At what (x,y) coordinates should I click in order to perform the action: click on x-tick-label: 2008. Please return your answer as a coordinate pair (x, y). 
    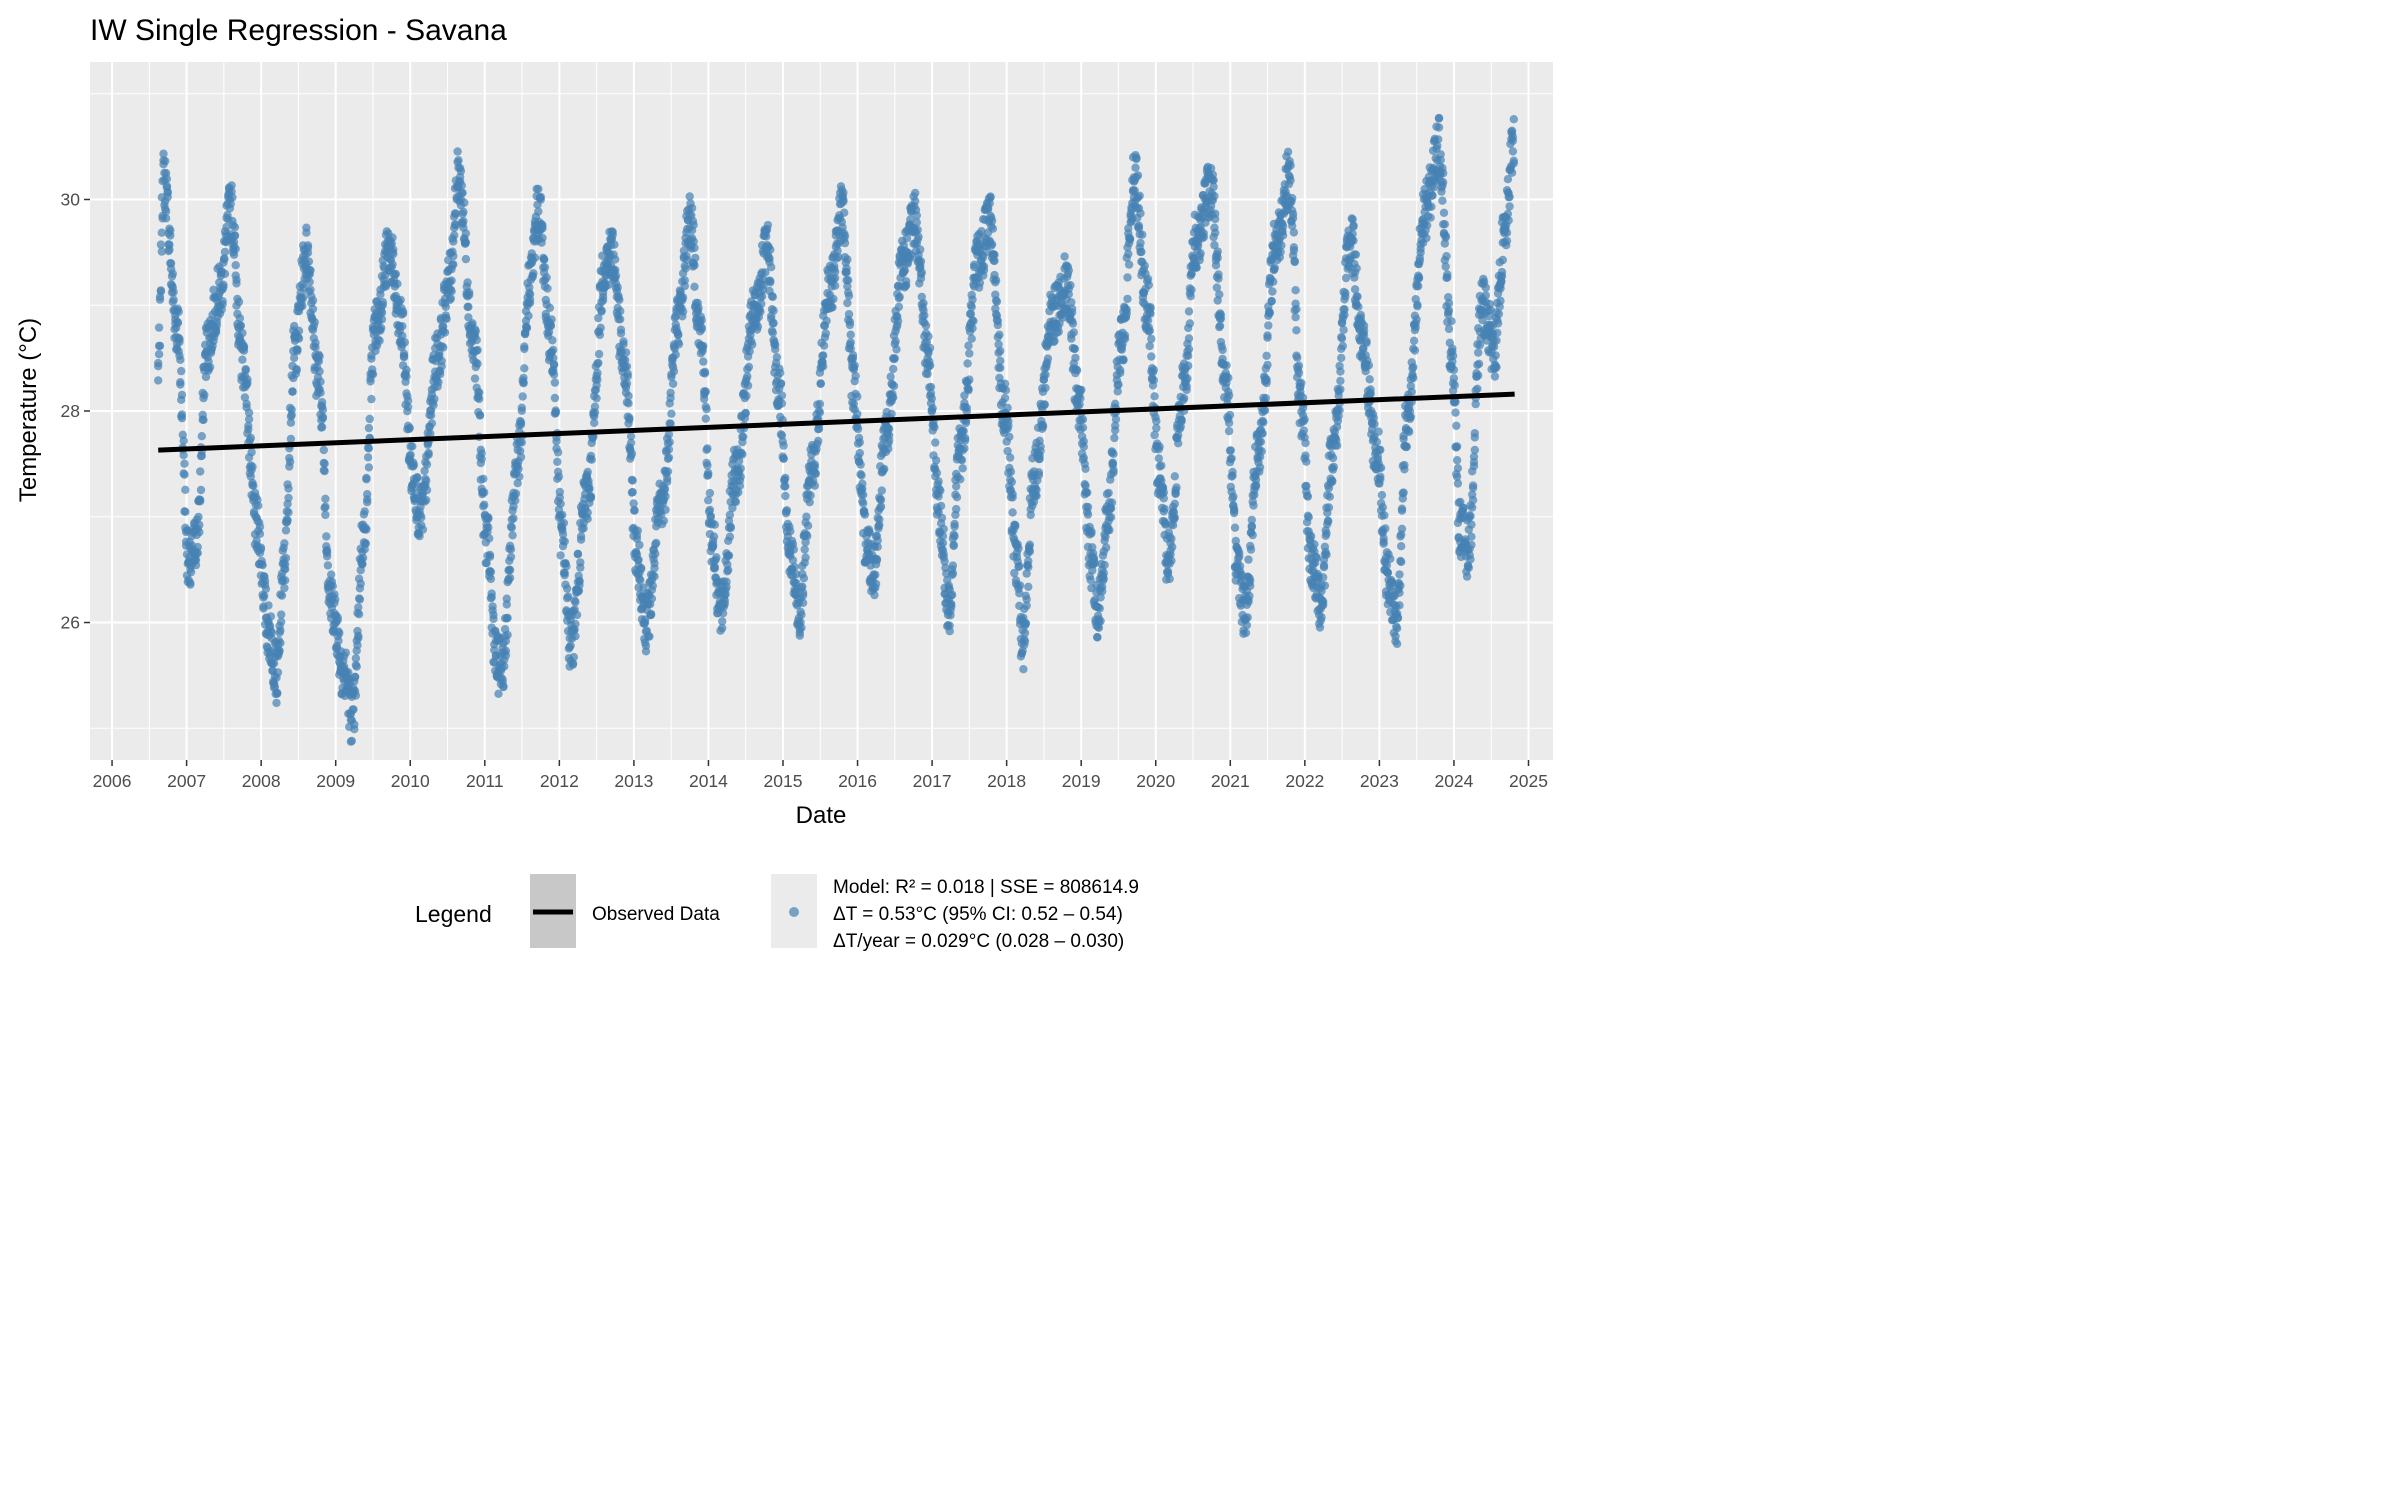
    Looking at the image, I should click on (261, 781).